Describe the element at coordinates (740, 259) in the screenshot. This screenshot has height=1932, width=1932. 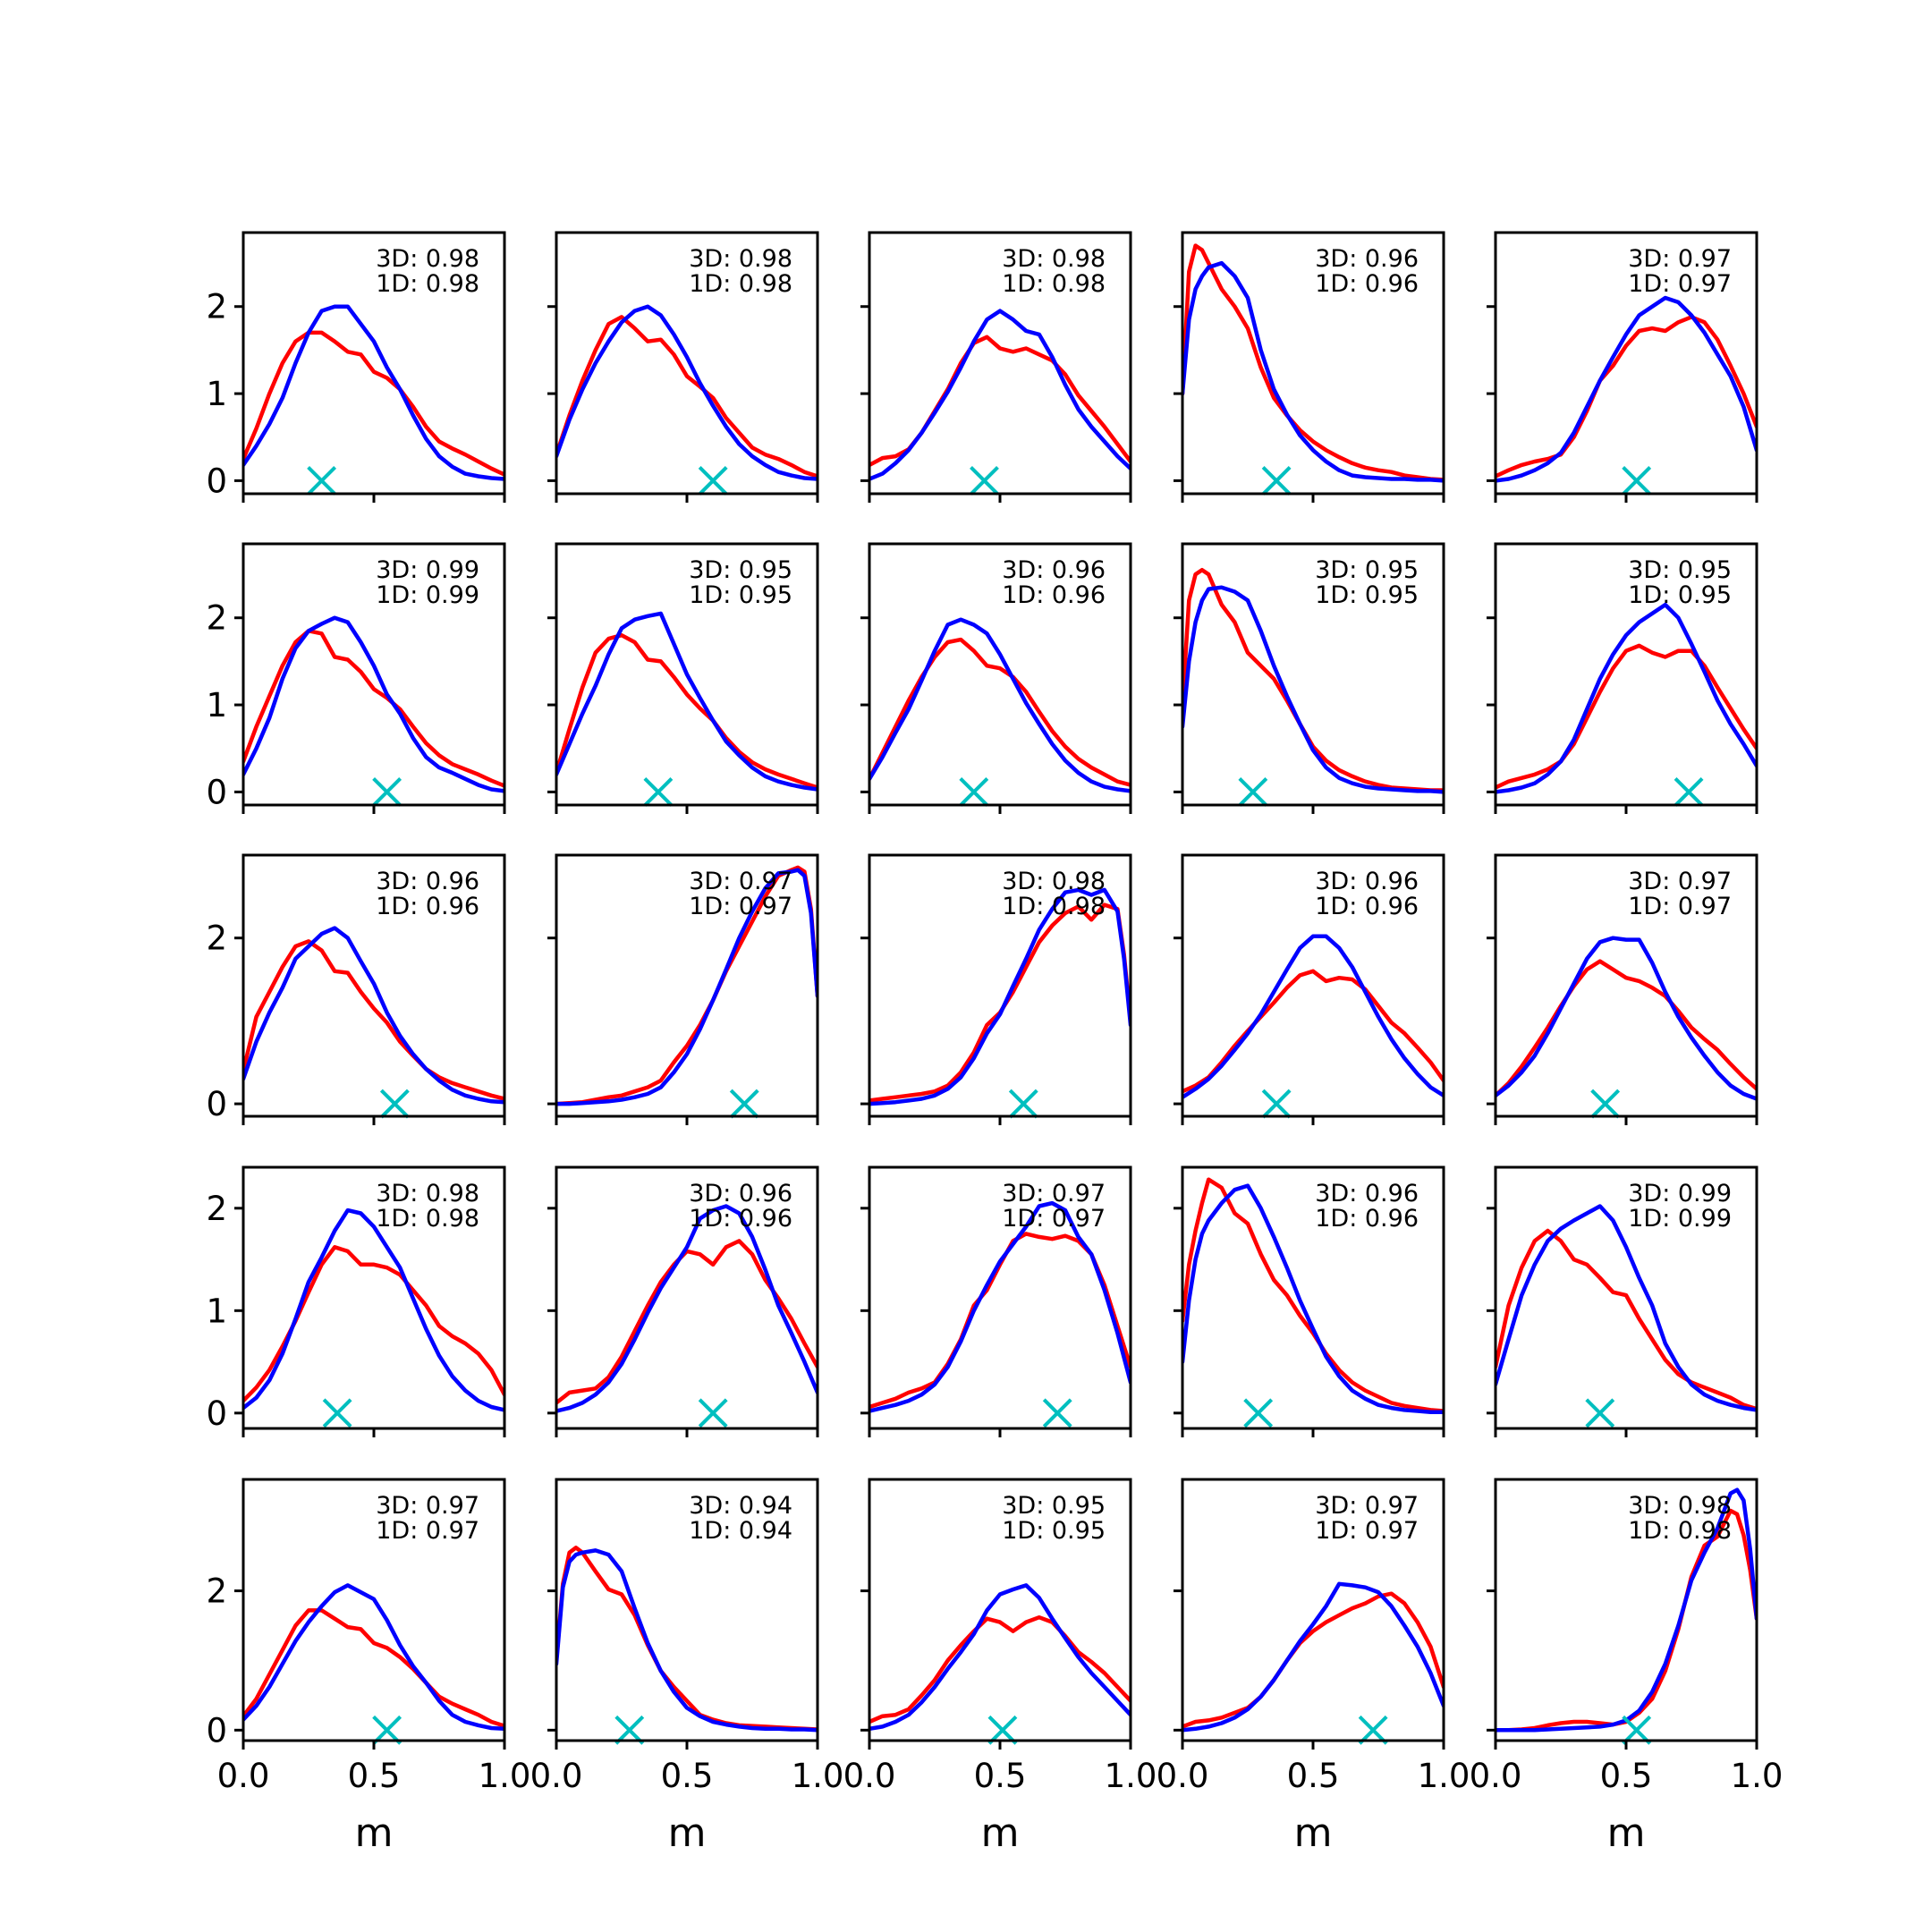
I see `score-annotation: 3D: 0.98` at that location.